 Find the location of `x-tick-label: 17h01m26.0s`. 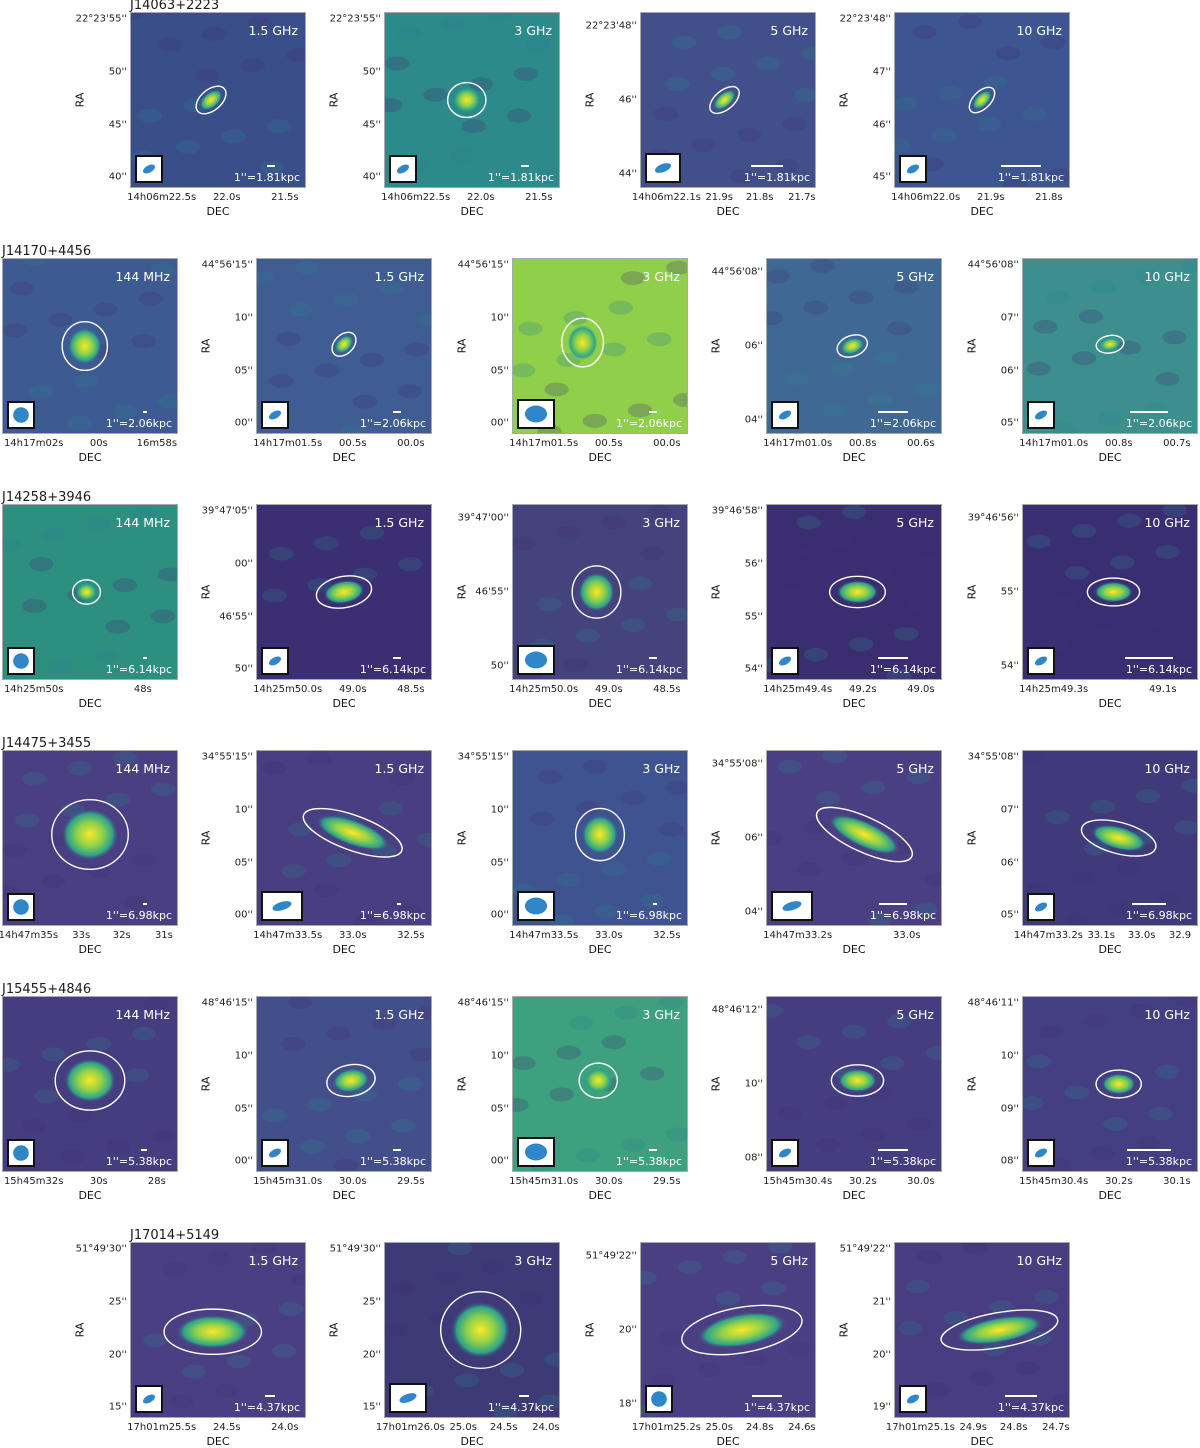

x-tick-label: 17h01m26.0s is located at coordinates (410, 1427).